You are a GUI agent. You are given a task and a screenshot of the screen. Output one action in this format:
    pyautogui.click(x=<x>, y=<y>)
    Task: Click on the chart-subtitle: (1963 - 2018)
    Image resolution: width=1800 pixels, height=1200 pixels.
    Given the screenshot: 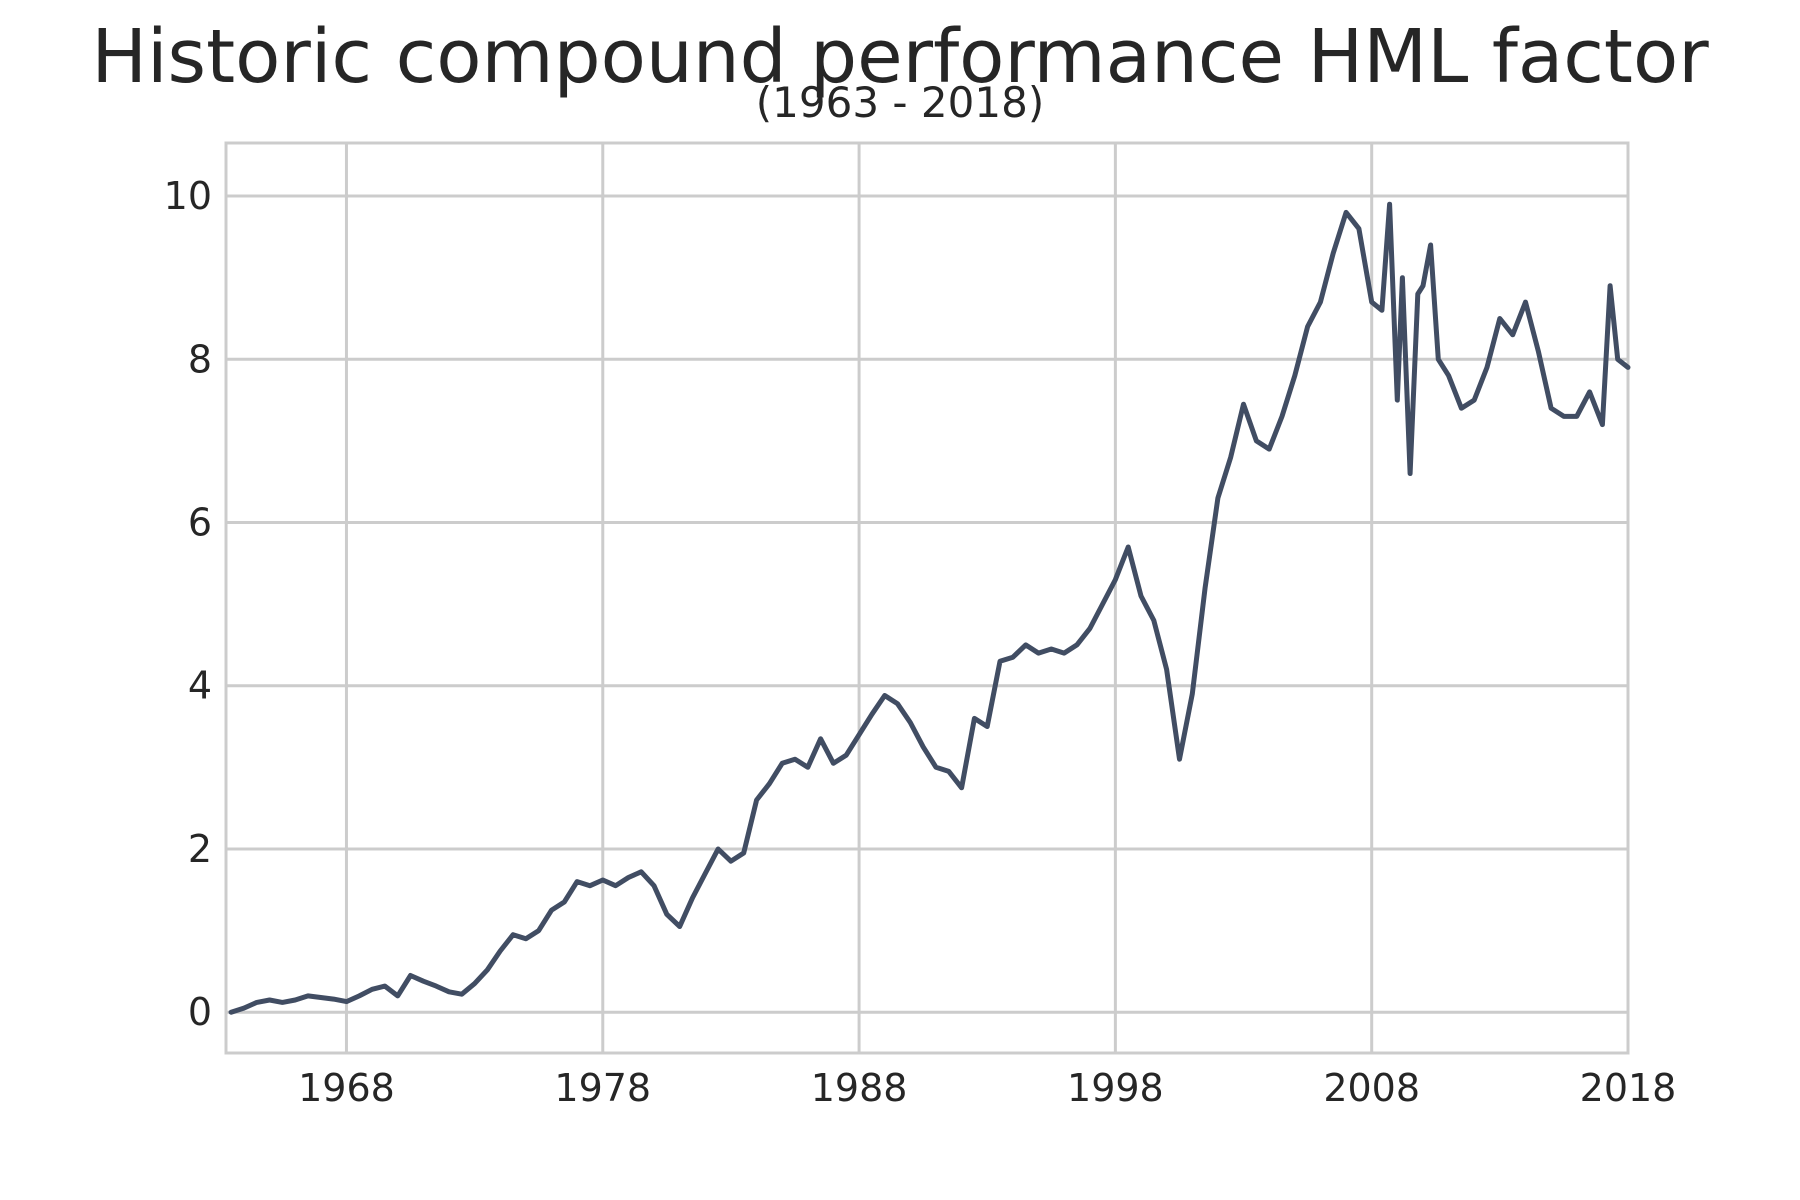 What is the action you would take?
    pyautogui.click(x=900, y=102)
    